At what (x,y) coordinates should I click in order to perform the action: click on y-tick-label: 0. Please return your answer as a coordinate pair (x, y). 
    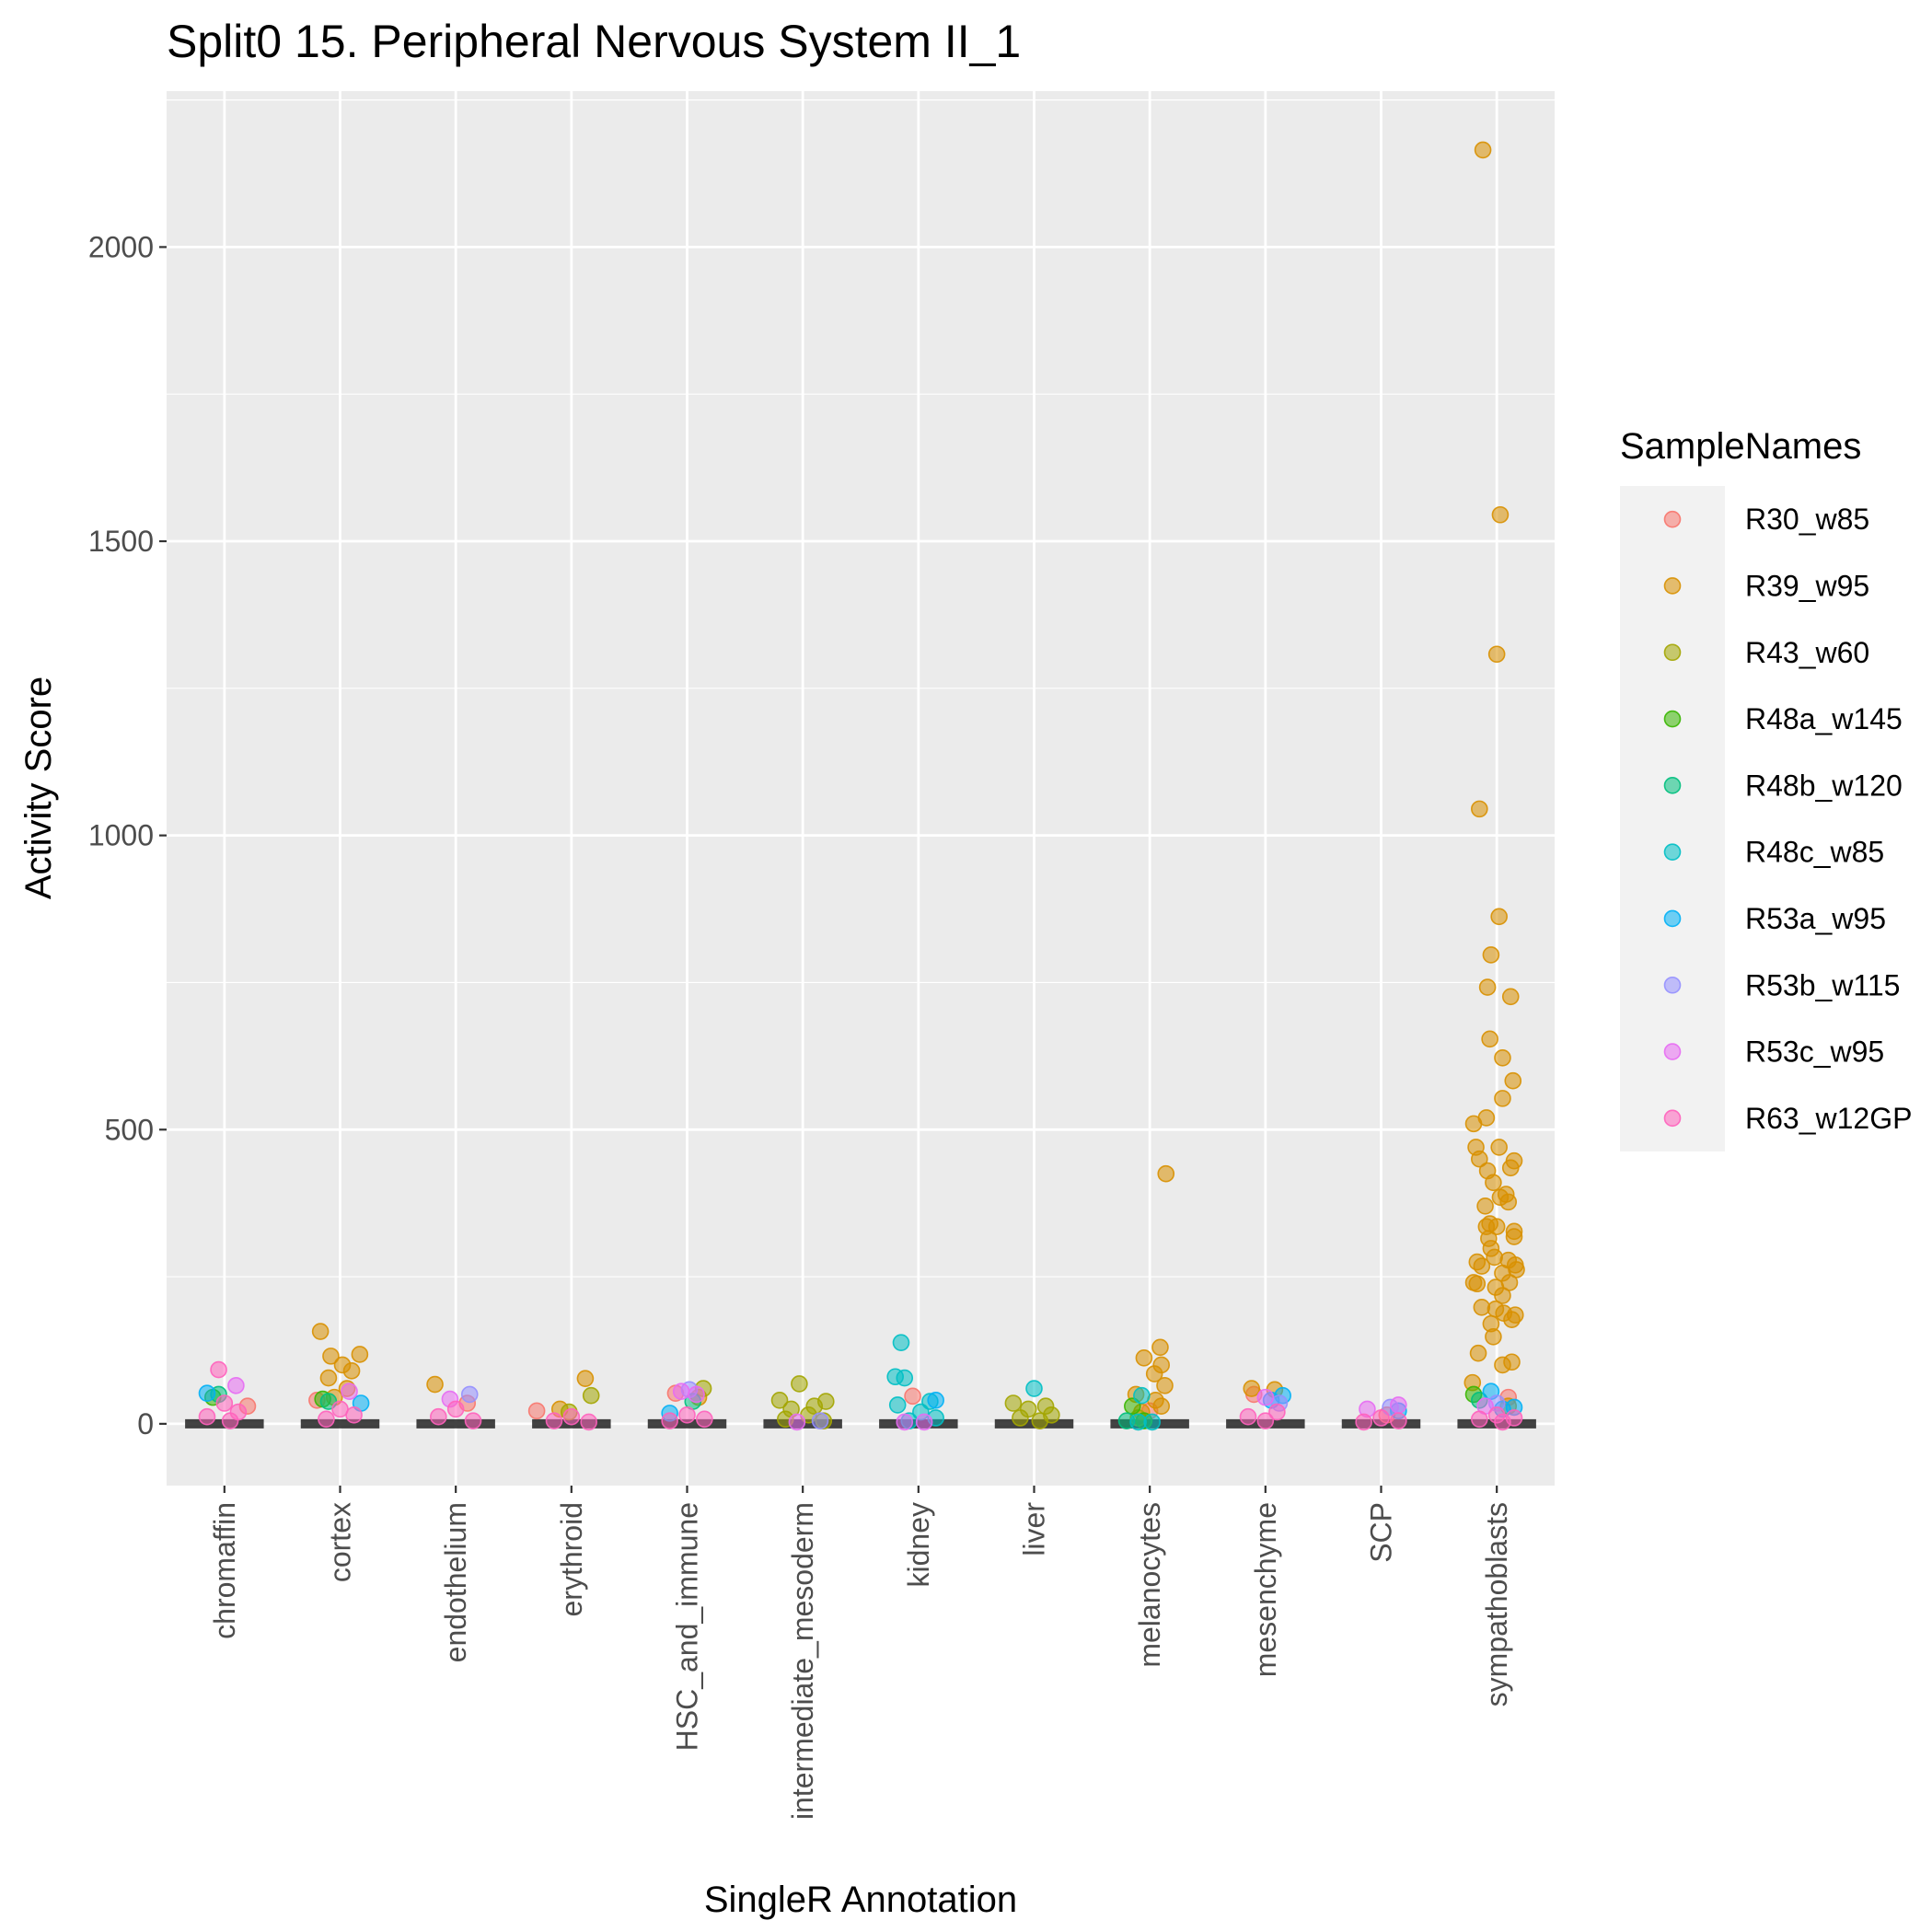
    Looking at the image, I should click on (145, 1424).